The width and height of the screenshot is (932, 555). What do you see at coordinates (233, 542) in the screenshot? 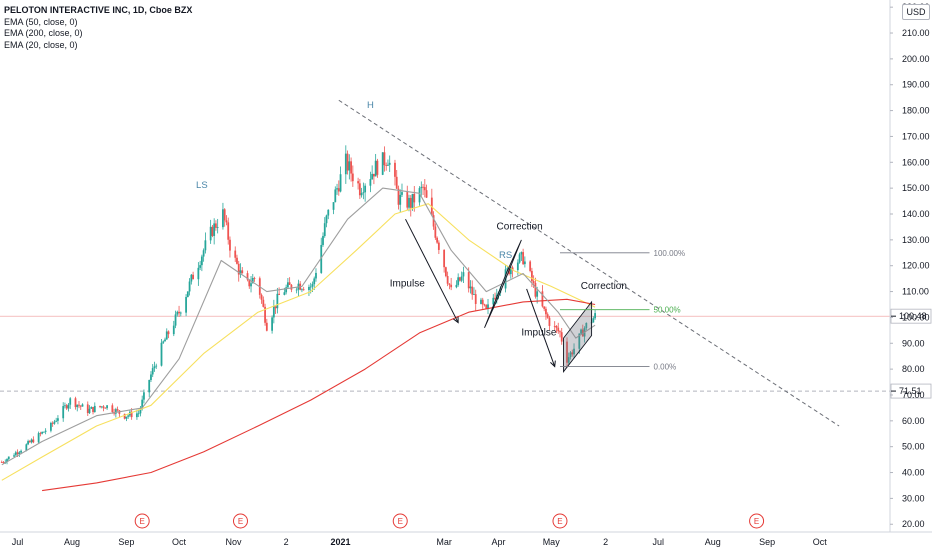
I see `time-tick-label: Nov` at bounding box center [233, 542].